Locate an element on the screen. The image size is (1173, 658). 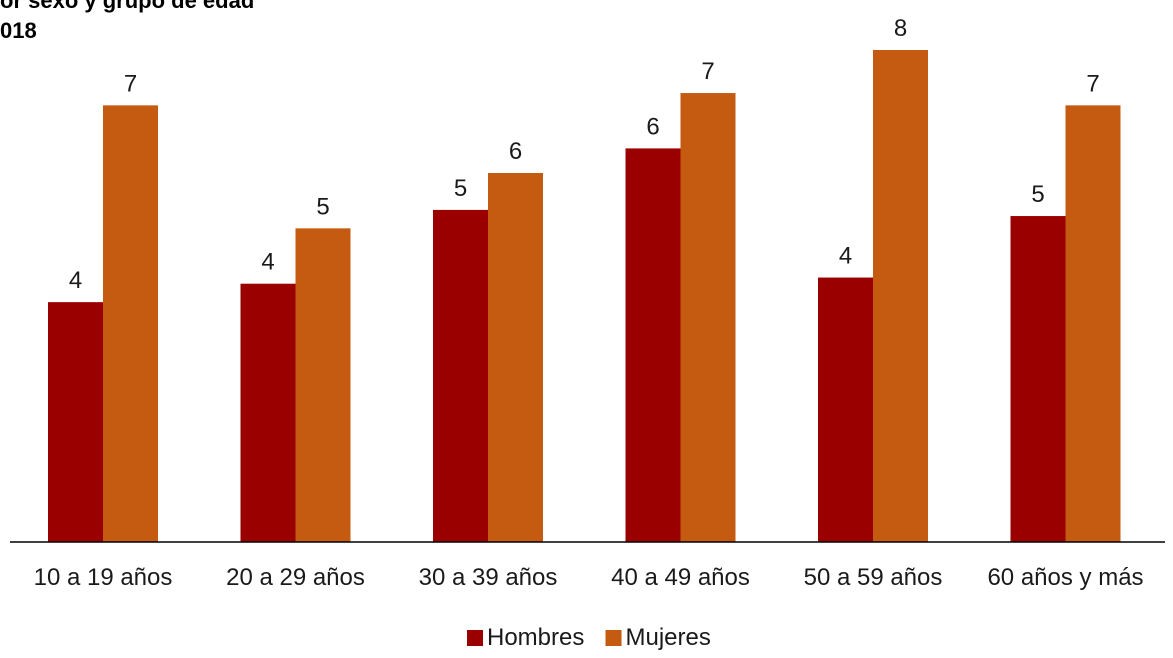
data-label-hombres-4: 4 is located at coordinates (845, 256).